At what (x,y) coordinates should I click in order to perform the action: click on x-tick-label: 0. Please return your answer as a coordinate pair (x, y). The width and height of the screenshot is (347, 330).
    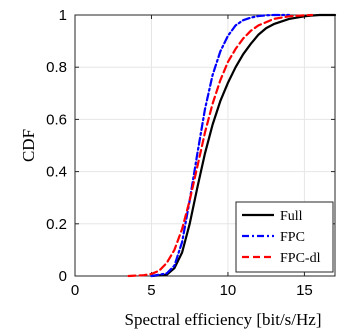
    Looking at the image, I should click on (75, 290).